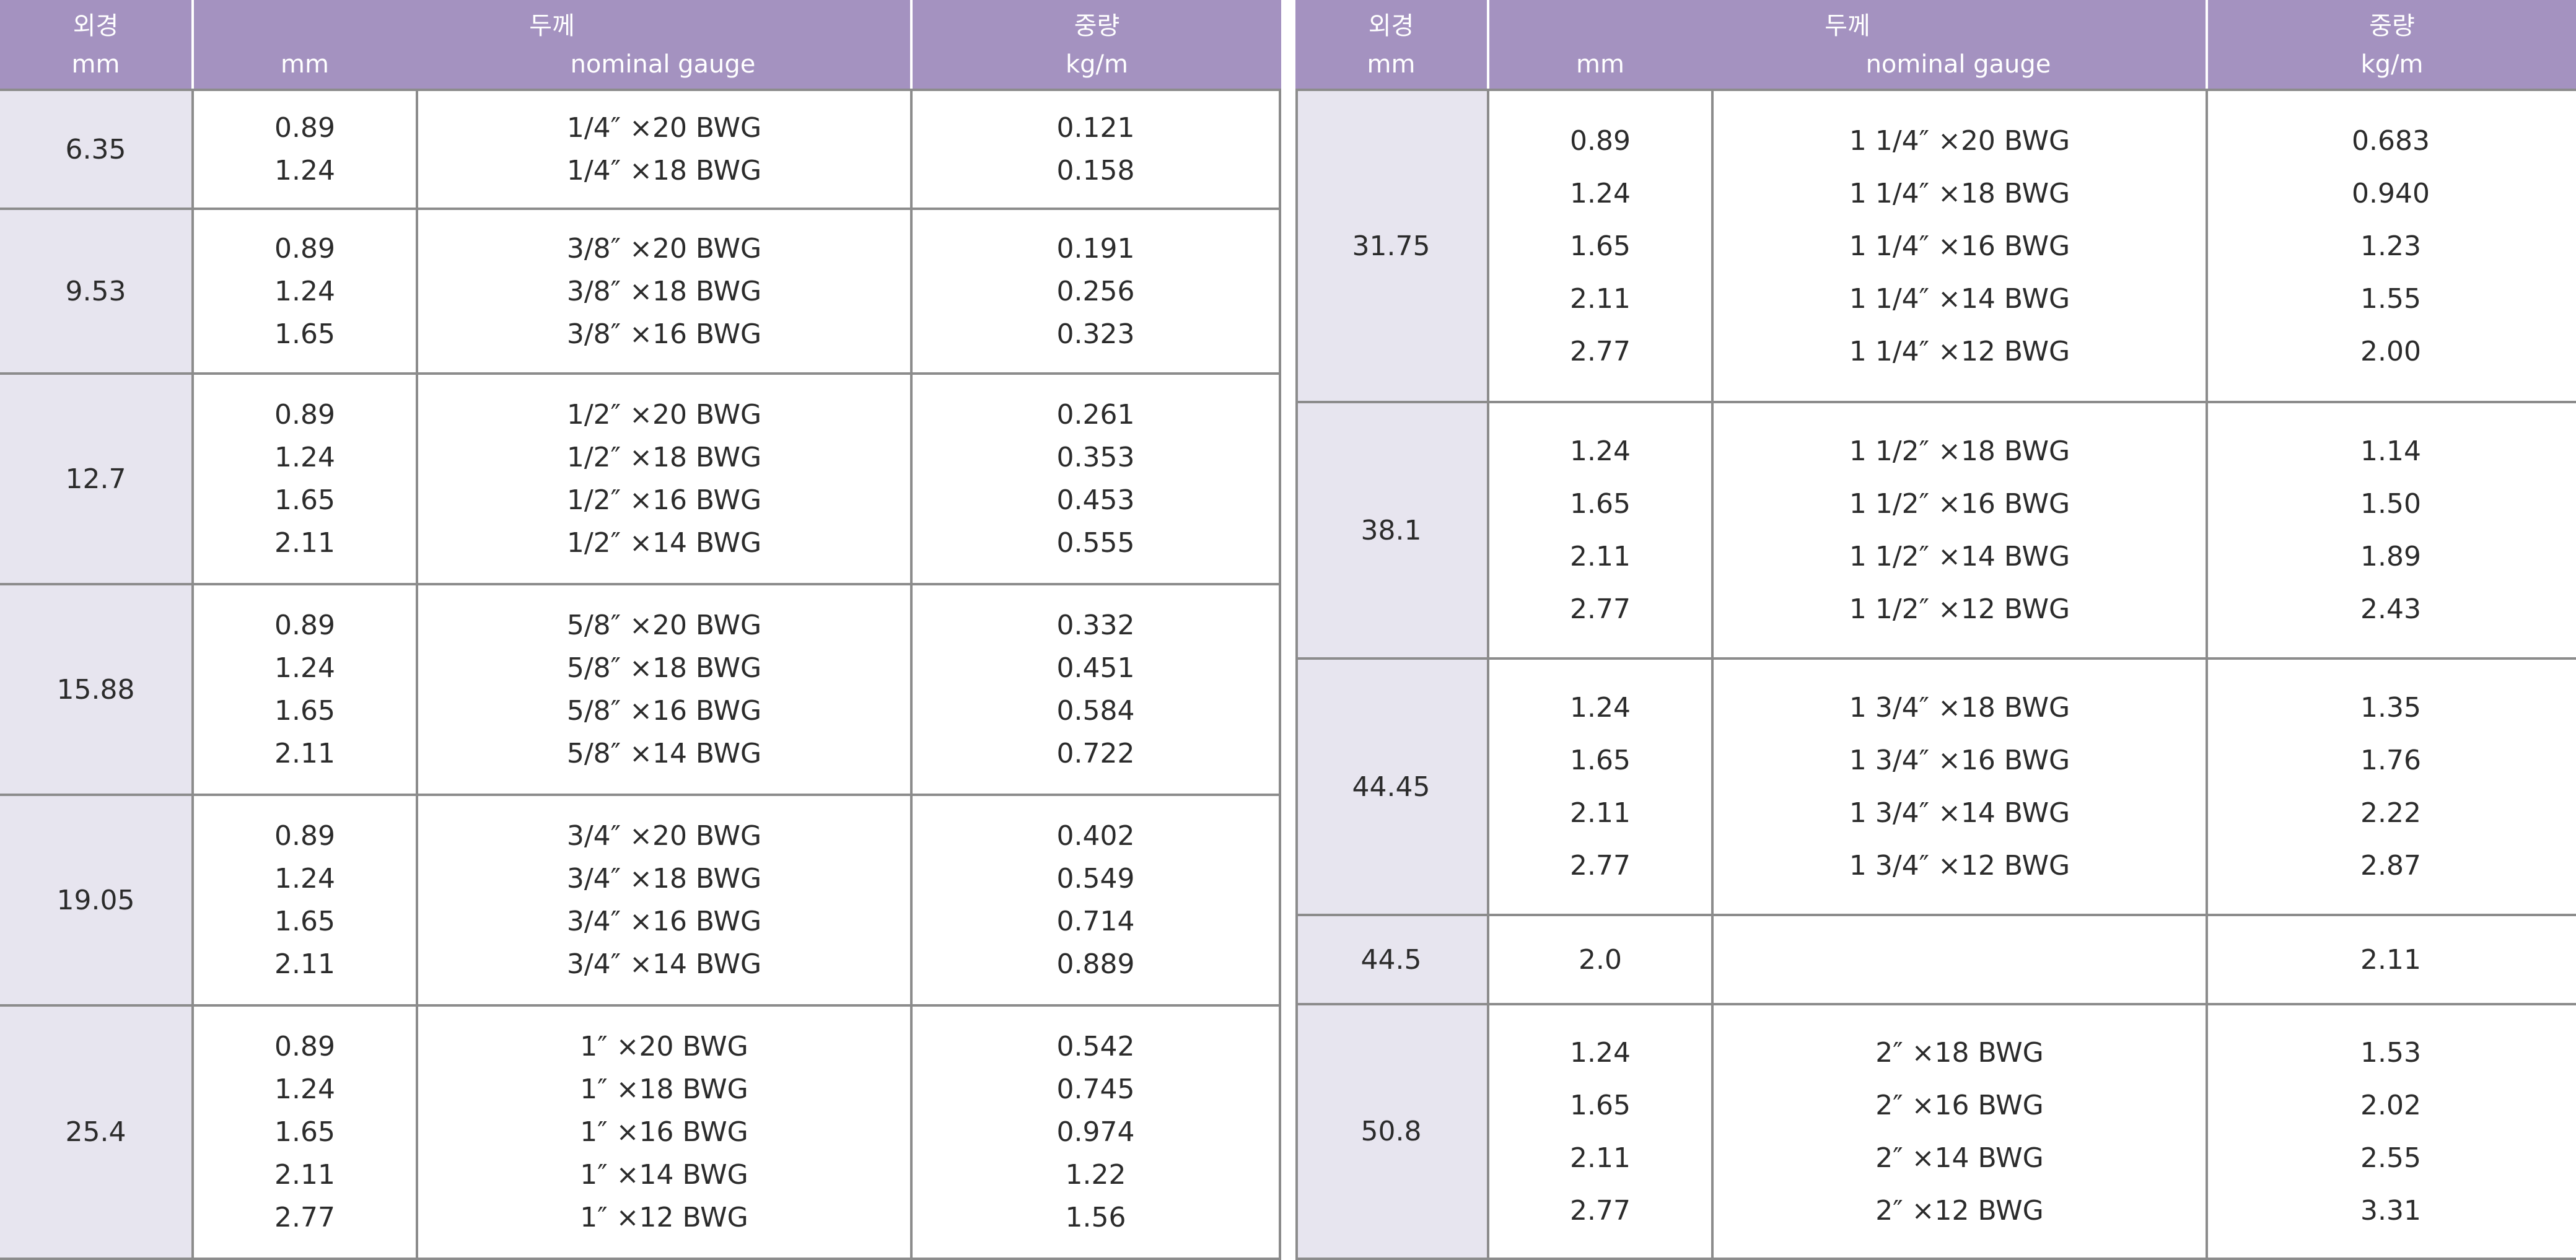  What do you see at coordinates (664, 334) in the screenshot?
I see `nominal-gauge-cell: 3/8″ ×16 BWG` at bounding box center [664, 334].